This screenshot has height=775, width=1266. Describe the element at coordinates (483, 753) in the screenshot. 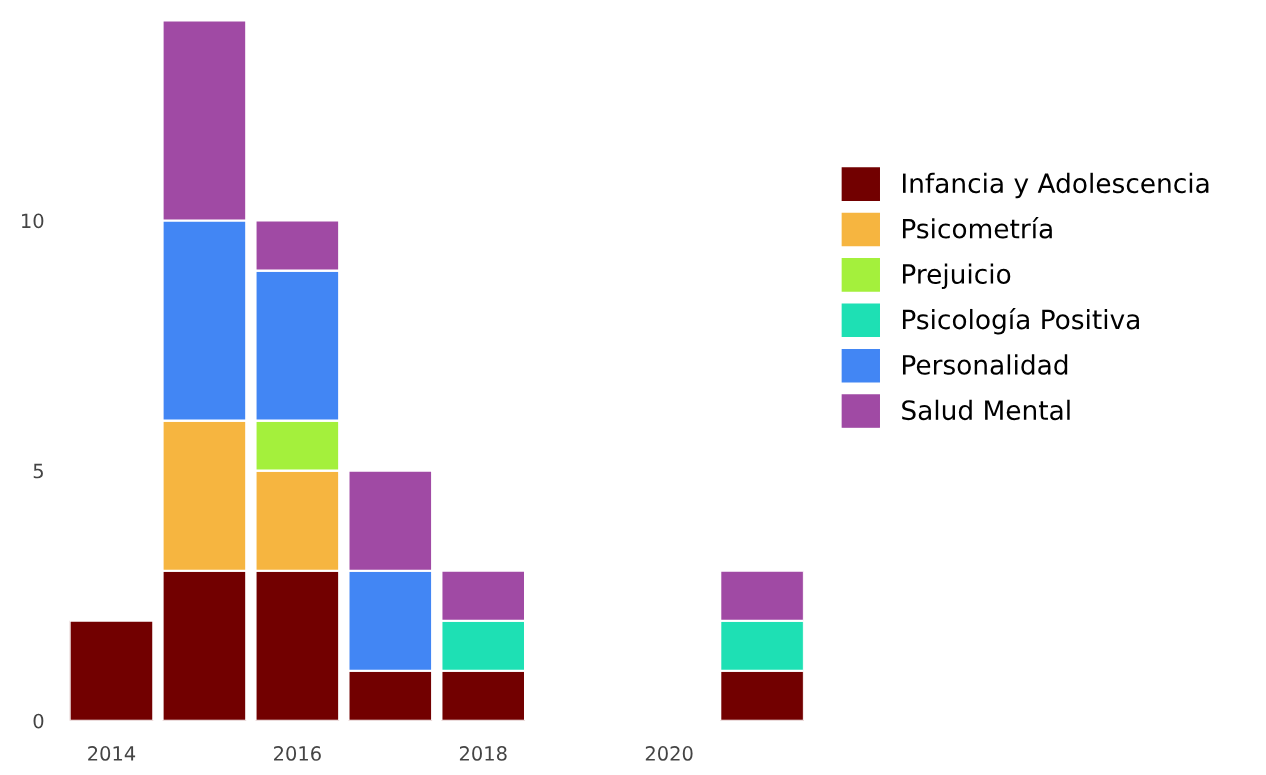

I see `x-tick-label: 2018` at that location.